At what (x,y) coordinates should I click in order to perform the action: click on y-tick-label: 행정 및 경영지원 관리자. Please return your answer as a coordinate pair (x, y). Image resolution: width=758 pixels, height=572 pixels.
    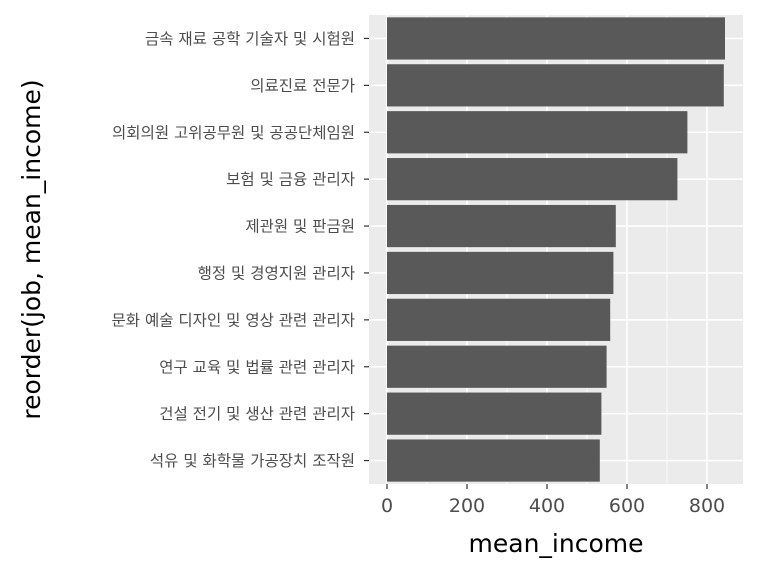
    Looking at the image, I should click on (276, 273).